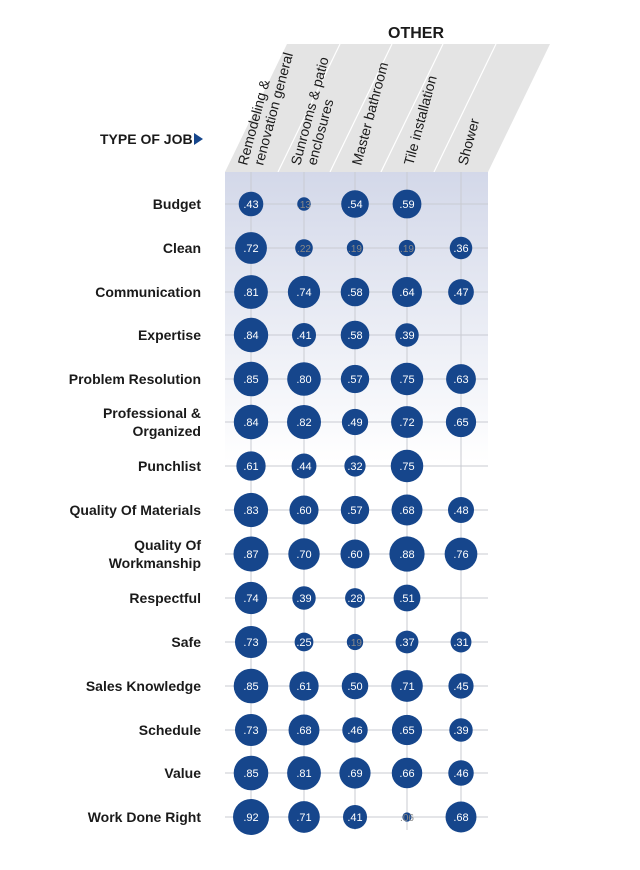  I want to click on bubble-value: .06, so click(407, 818).